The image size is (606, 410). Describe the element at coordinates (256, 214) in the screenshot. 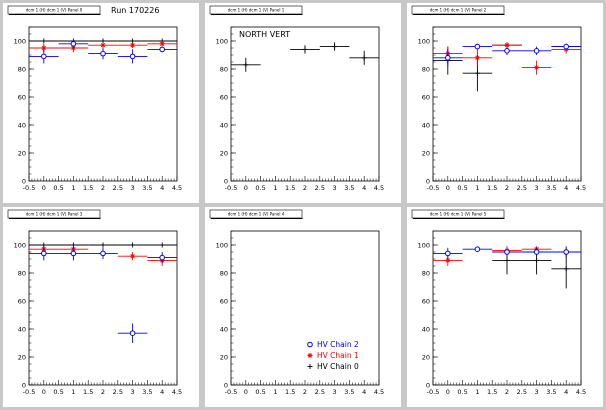

I see `pad-title-text: dcm 1 (H) dcm 1 (V) Panel 4` at that location.